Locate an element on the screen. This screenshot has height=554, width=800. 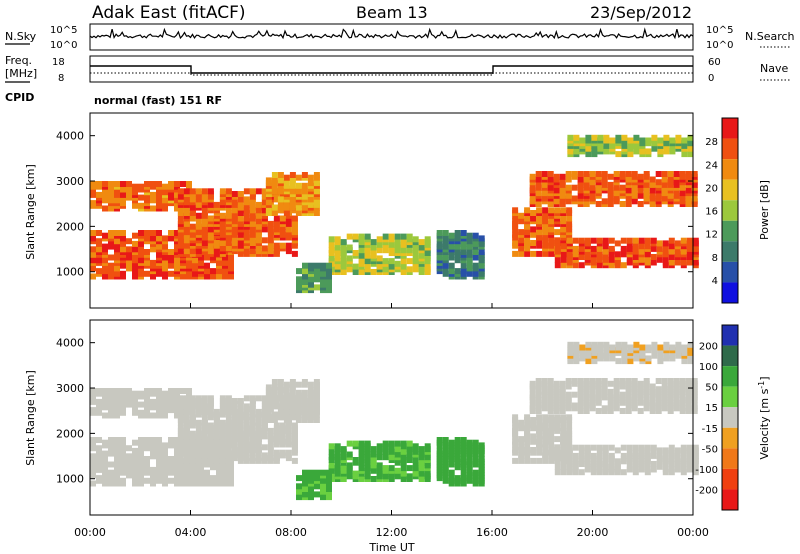
power-ylabel: Slant Range [km] is located at coordinates (30, 212).